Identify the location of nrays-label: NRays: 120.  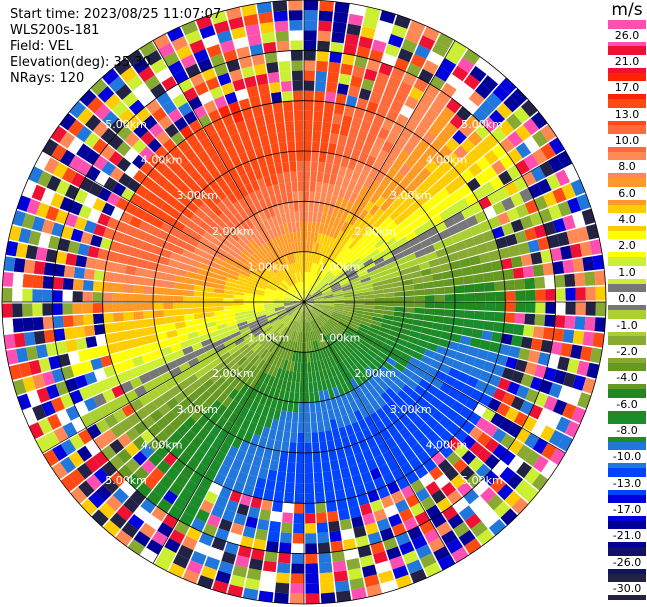
(47, 78).